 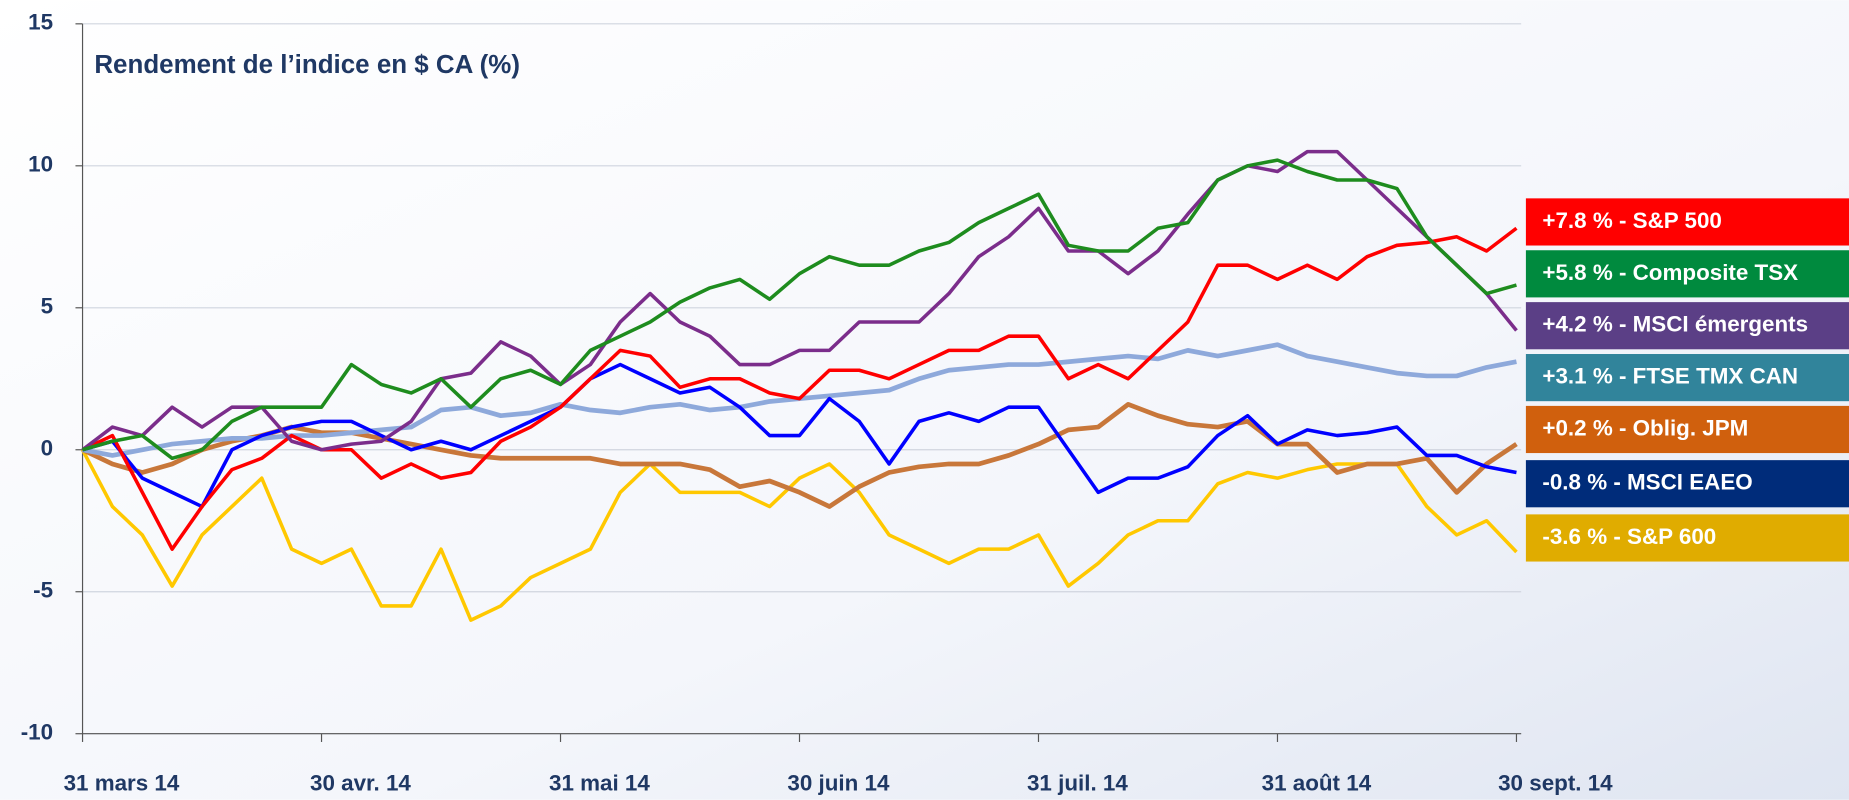 I want to click on legend-label: +0.2 % - Oblig. JPM, so click(x=1645, y=427).